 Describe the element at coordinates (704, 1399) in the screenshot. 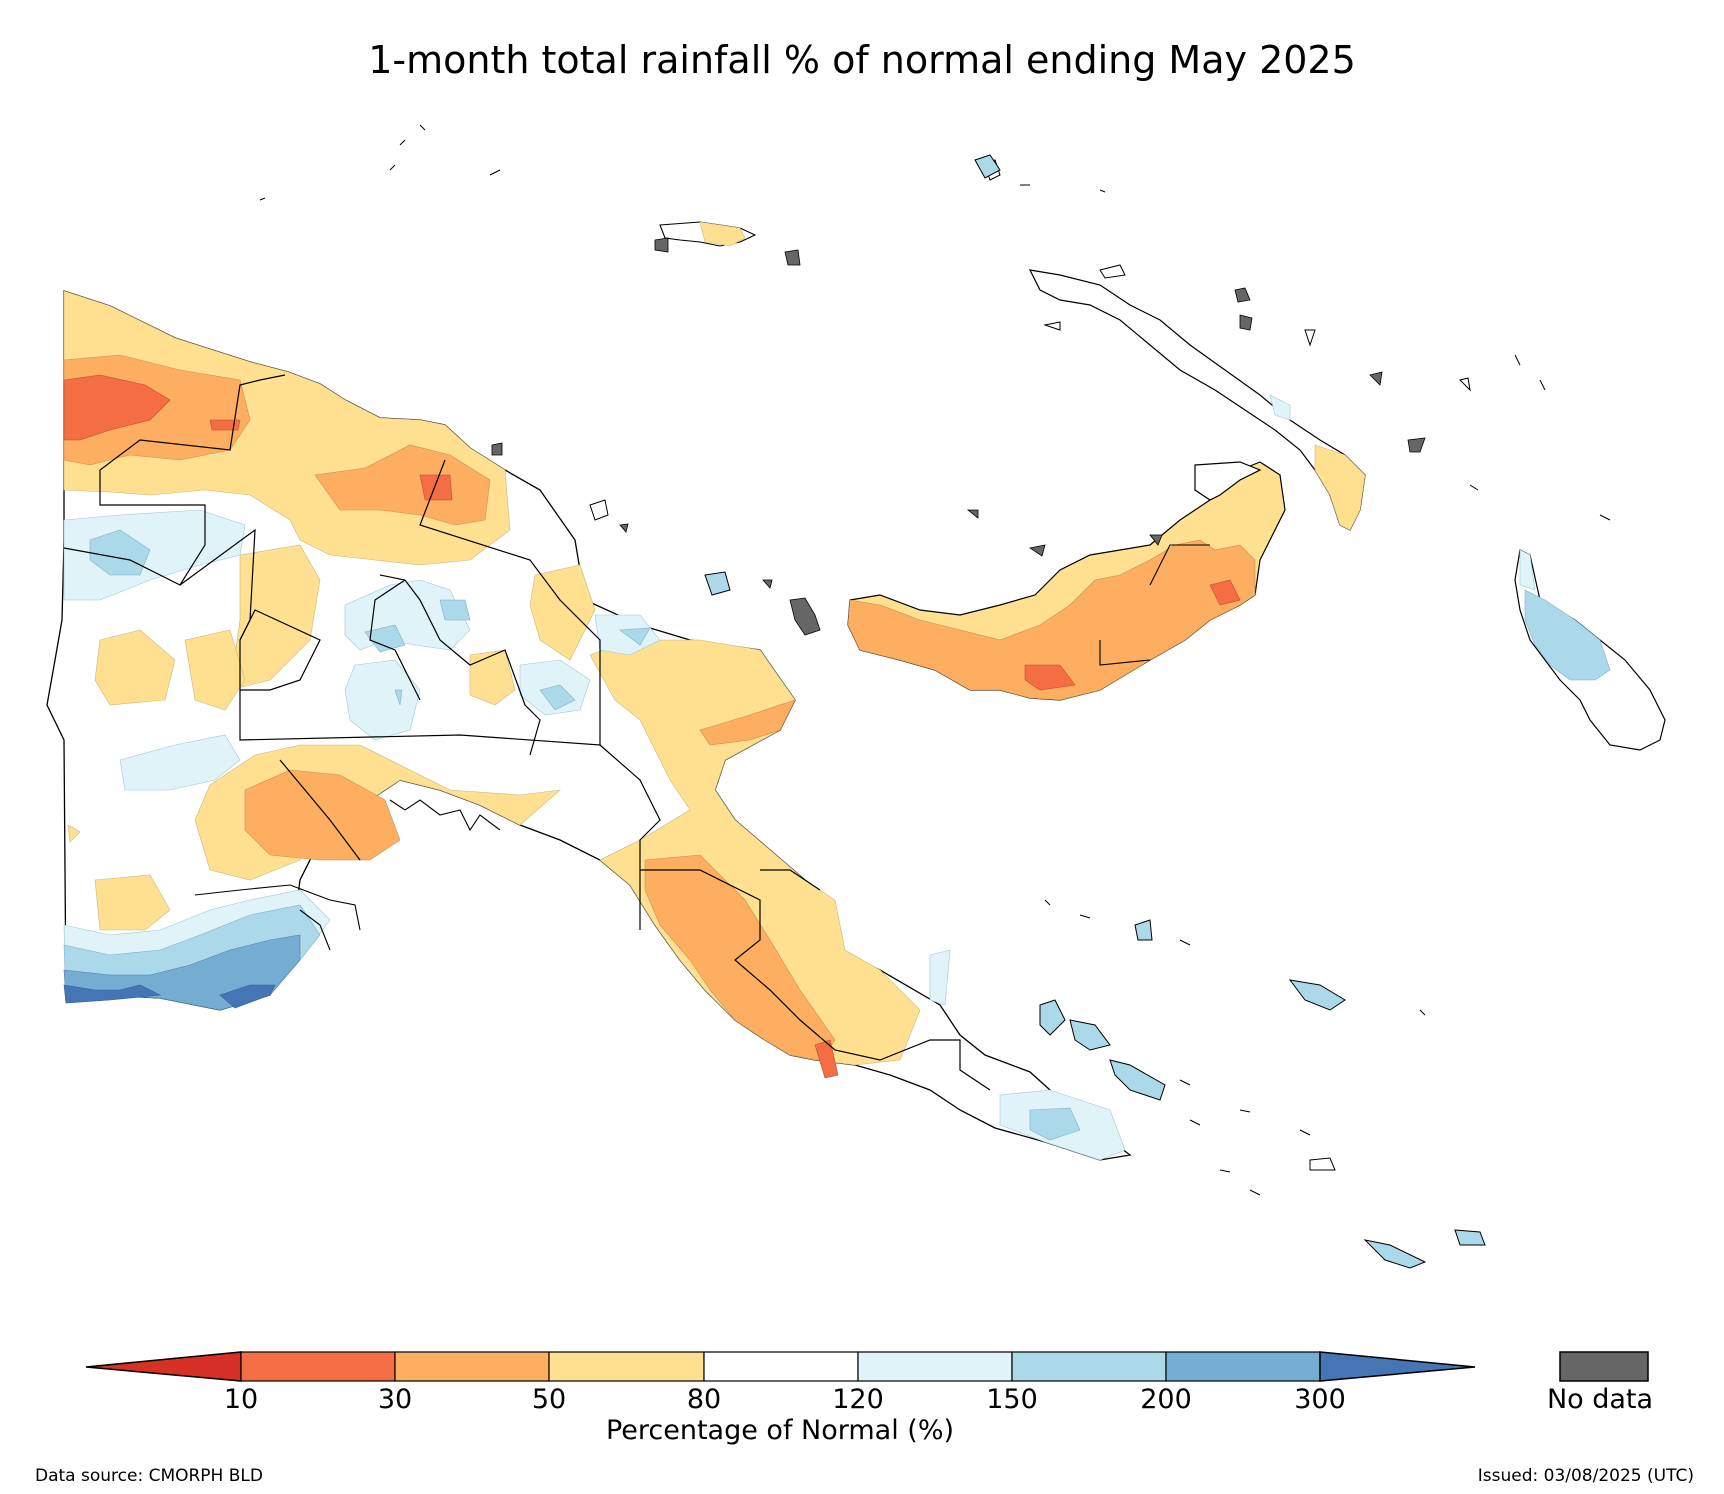

I see `tick-label: 80` at that location.